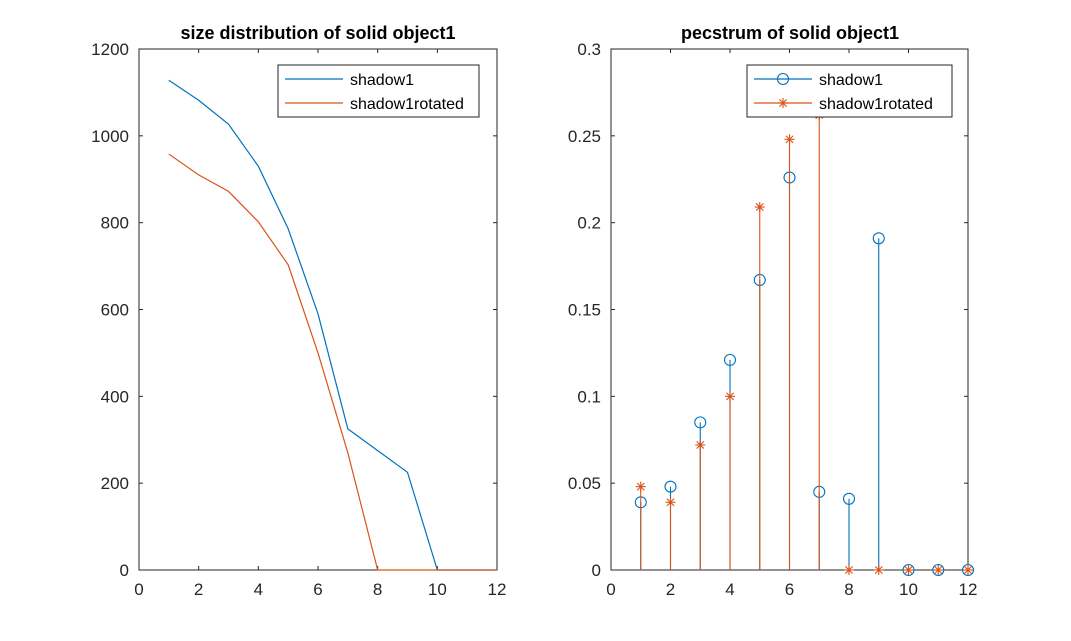  I want to click on chart-title: pecstrum of solid object1, so click(790, 33).